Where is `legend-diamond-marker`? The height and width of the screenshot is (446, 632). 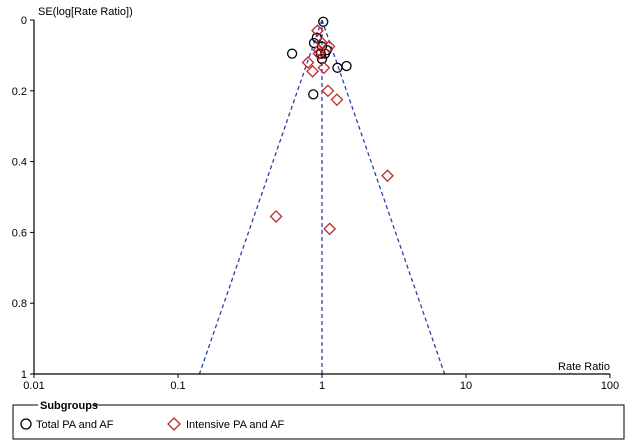
legend-diamond-marker is located at coordinates (174, 424).